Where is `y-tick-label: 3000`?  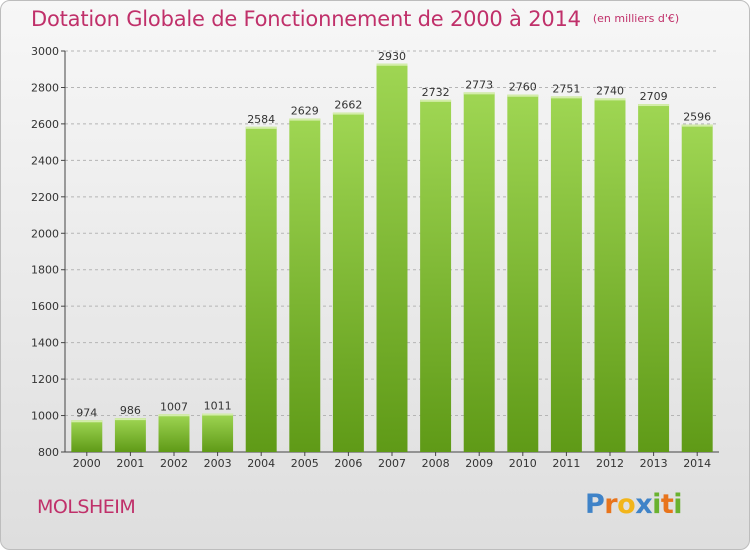 y-tick-label: 3000 is located at coordinates (45, 51).